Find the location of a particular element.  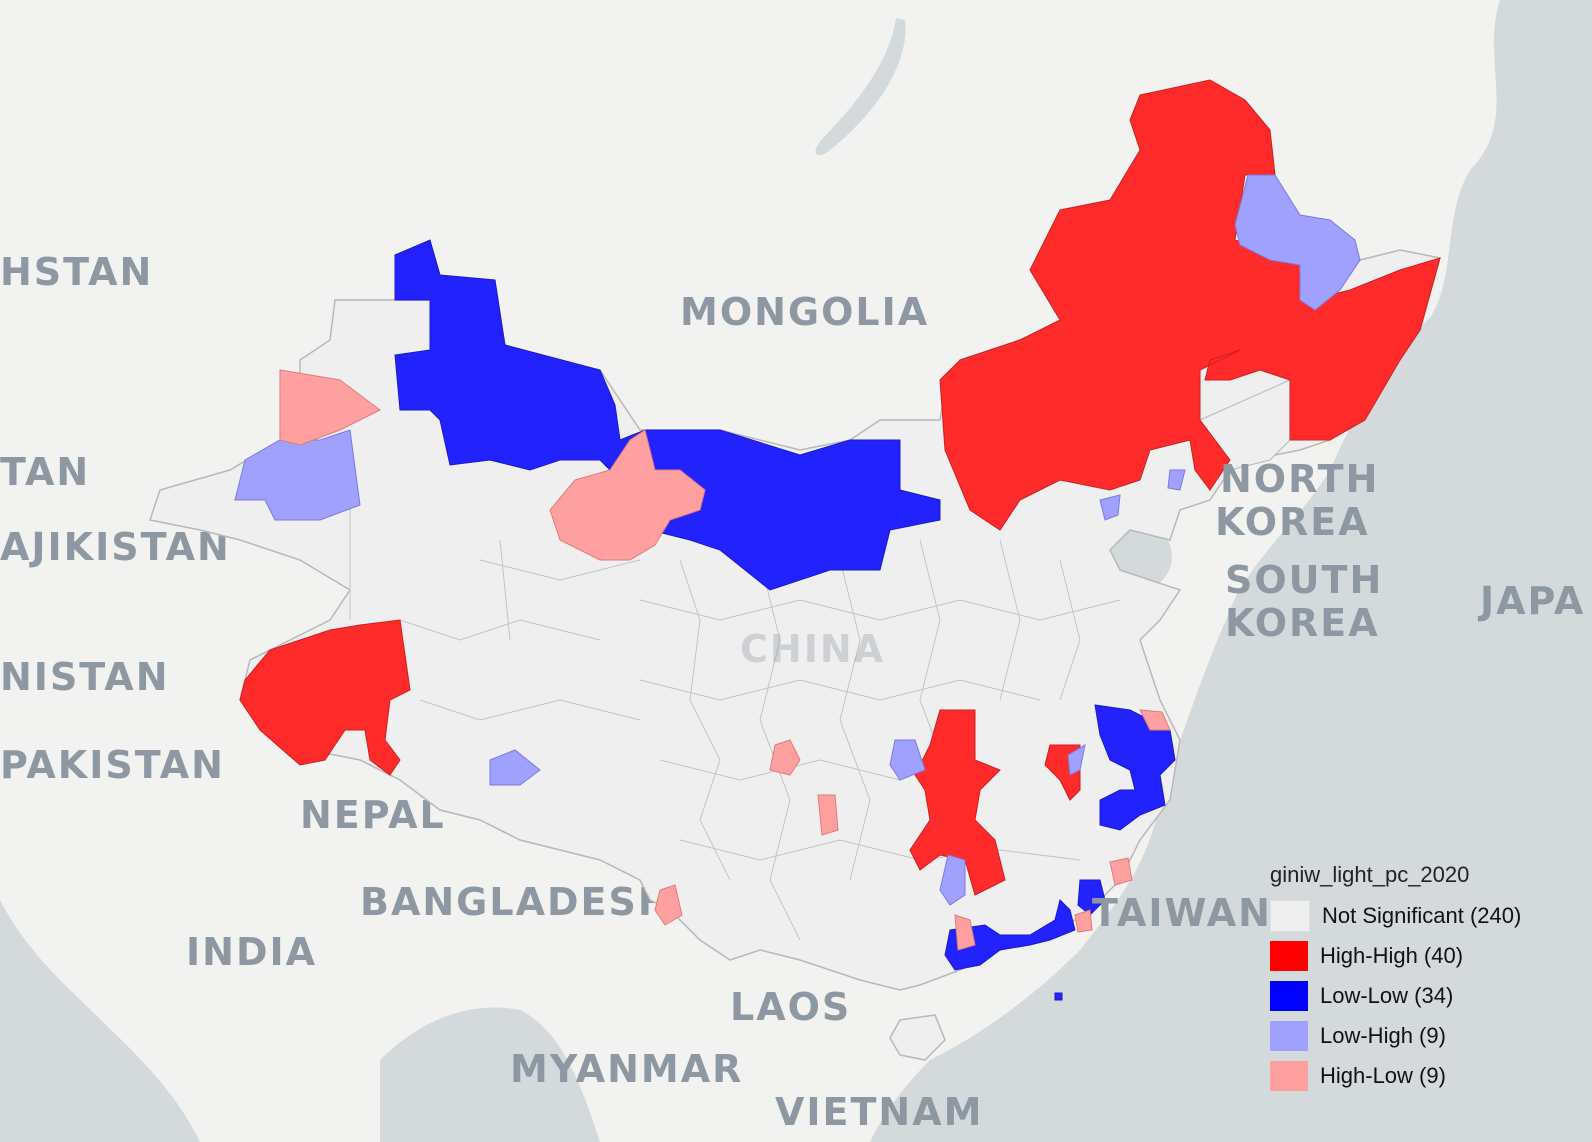

high-low-west-xinjiang is located at coordinates (330, 407).